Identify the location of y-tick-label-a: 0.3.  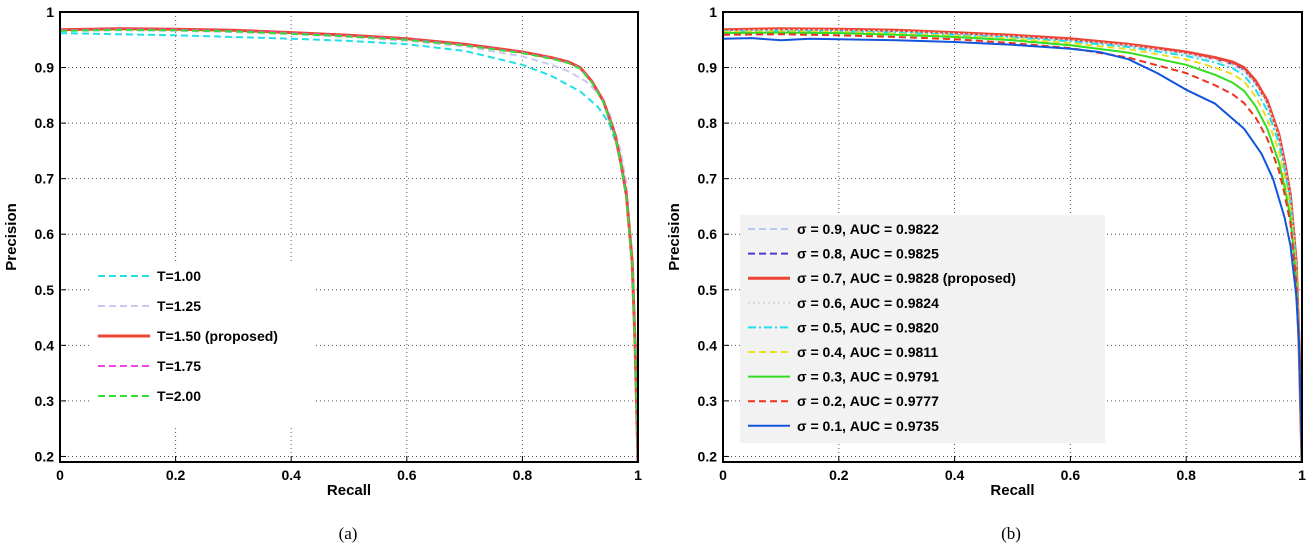
(45, 401).